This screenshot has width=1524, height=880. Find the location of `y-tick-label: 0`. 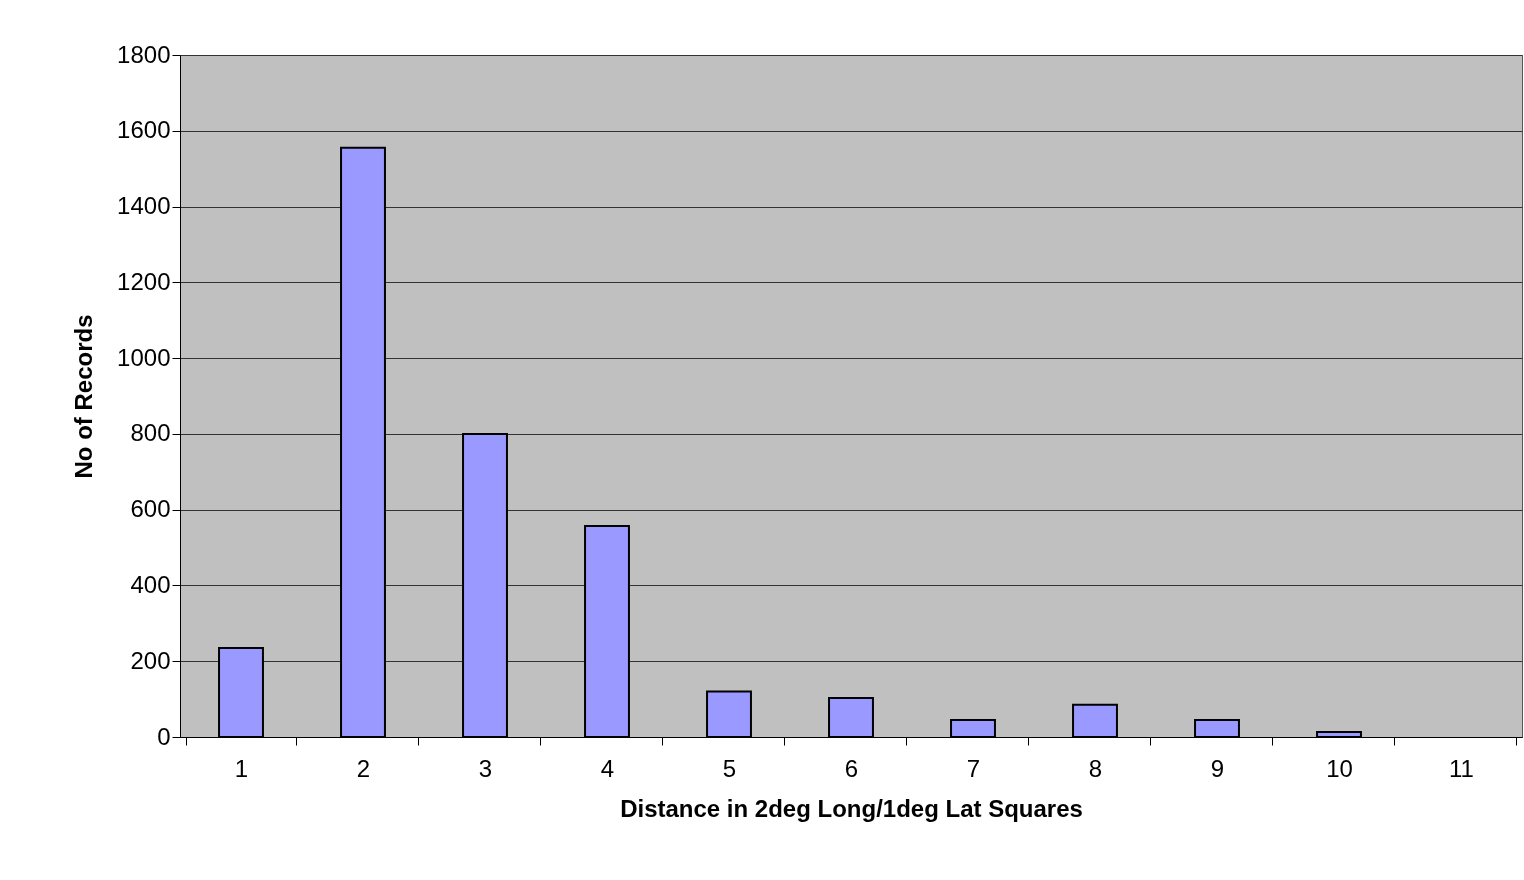

y-tick-label: 0 is located at coordinates (164, 736).